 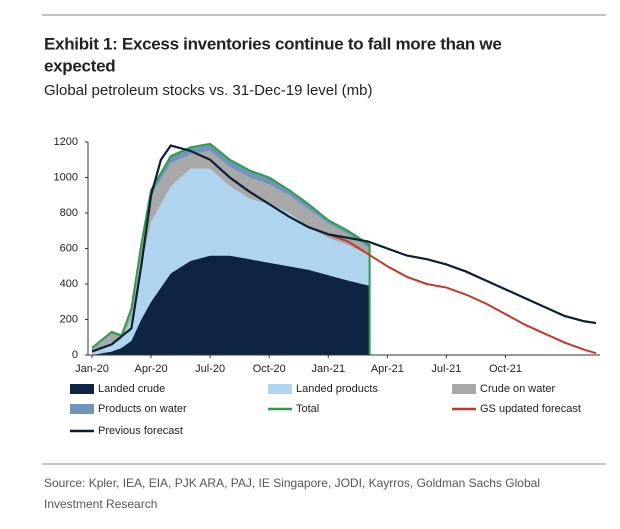 What do you see at coordinates (505, 369) in the screenshot?
I see `x-tick-label: Oct-21` at bounding box center [505, 369].